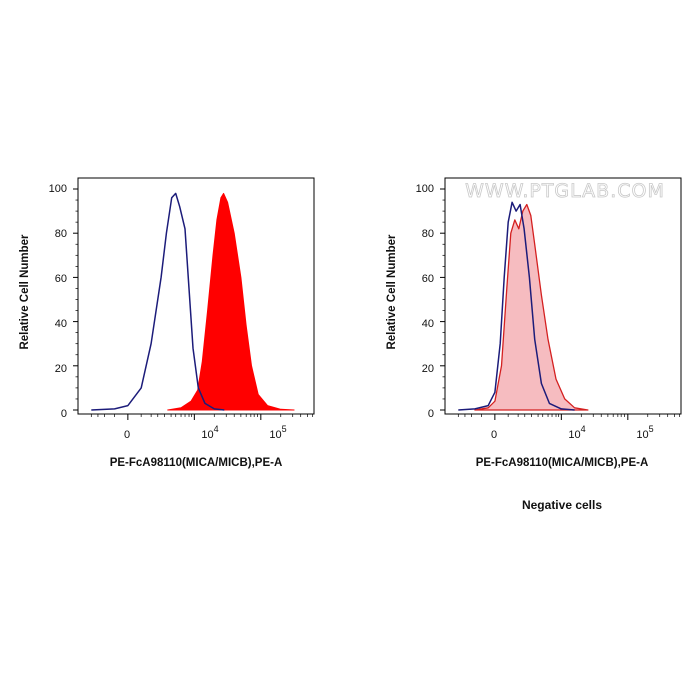  I want to click on right-ytick-80: 80, so click(428, 234).